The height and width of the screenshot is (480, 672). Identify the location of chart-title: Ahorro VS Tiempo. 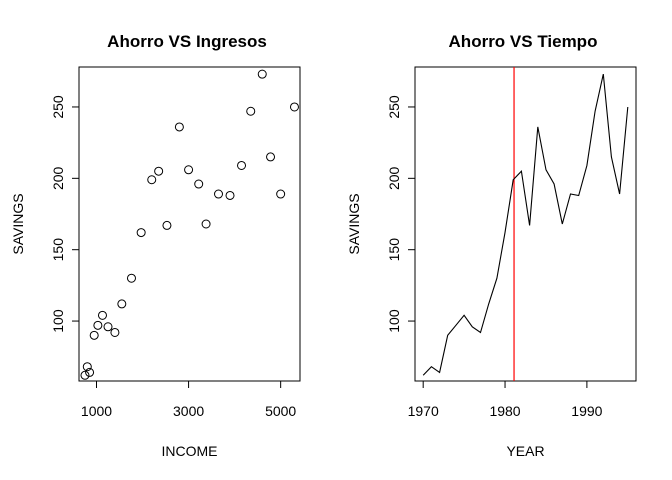
(523, 41).